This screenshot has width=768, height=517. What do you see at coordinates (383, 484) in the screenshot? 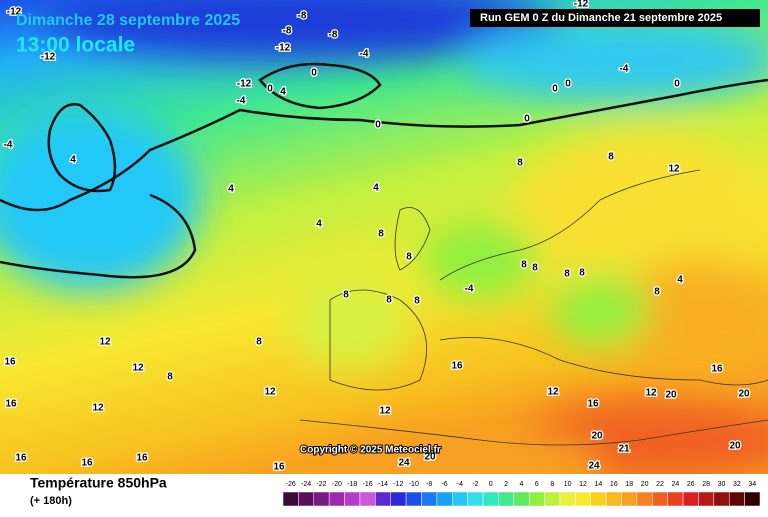
I see `colorbar-label: -14` at bounding box center [383, 484].